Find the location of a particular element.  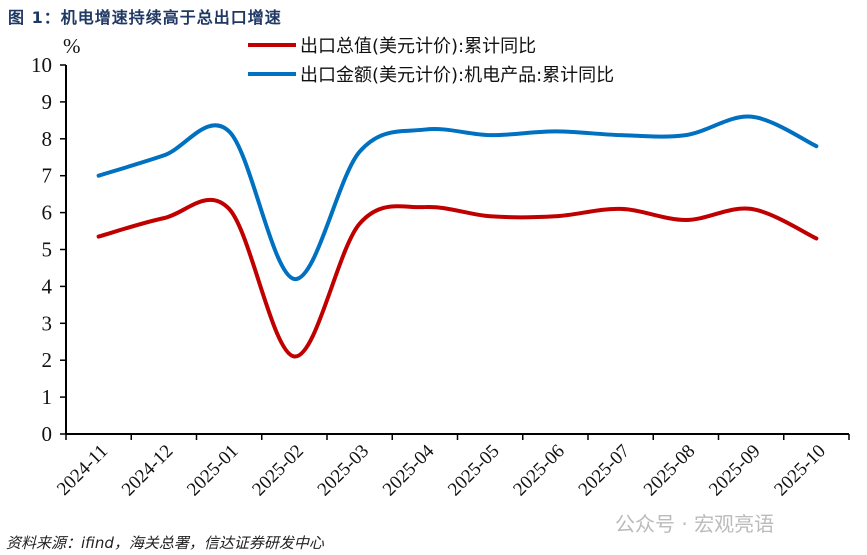

y-tick-label: 8 is located at coordinates (47, 139).